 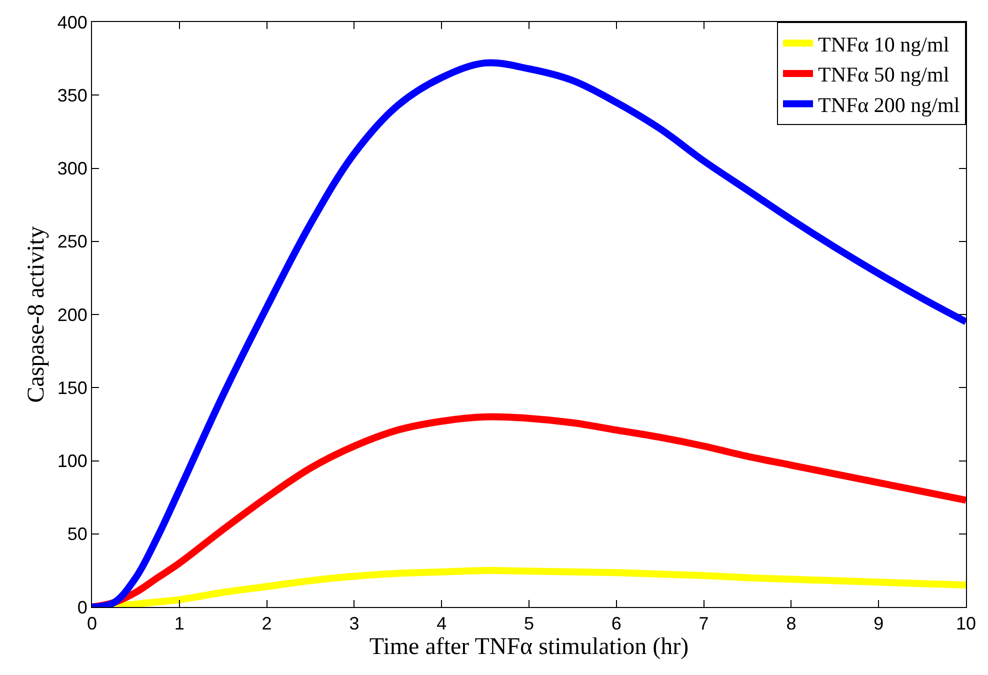 I want to click on x-axis-title: Time after TNFα stimulation (hr), so click(x=529, y=647).